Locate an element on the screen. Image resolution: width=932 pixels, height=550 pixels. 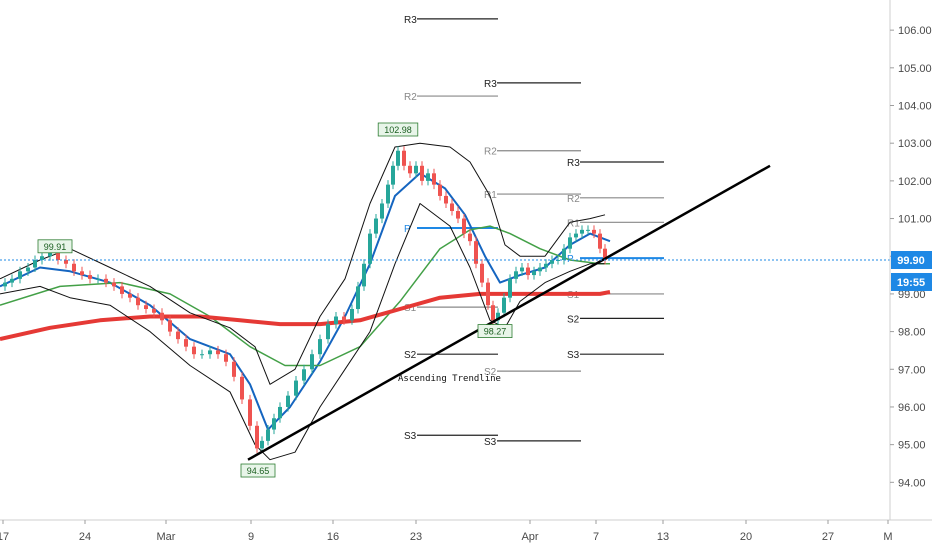
x-tick-label: M is located at coordinates (887, 537).